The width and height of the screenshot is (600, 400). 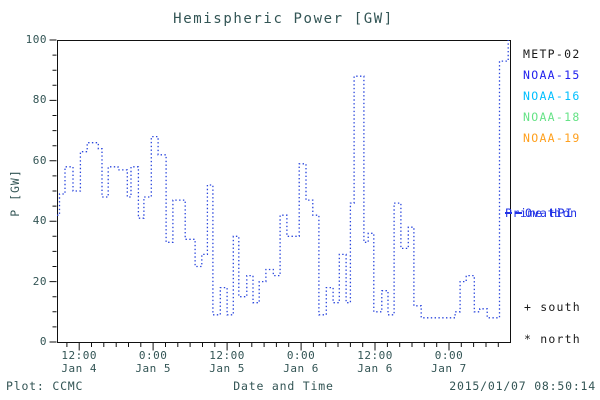 I want to click on x-tick-label: 12:00 Jan 5, so click(x=227, y=362).